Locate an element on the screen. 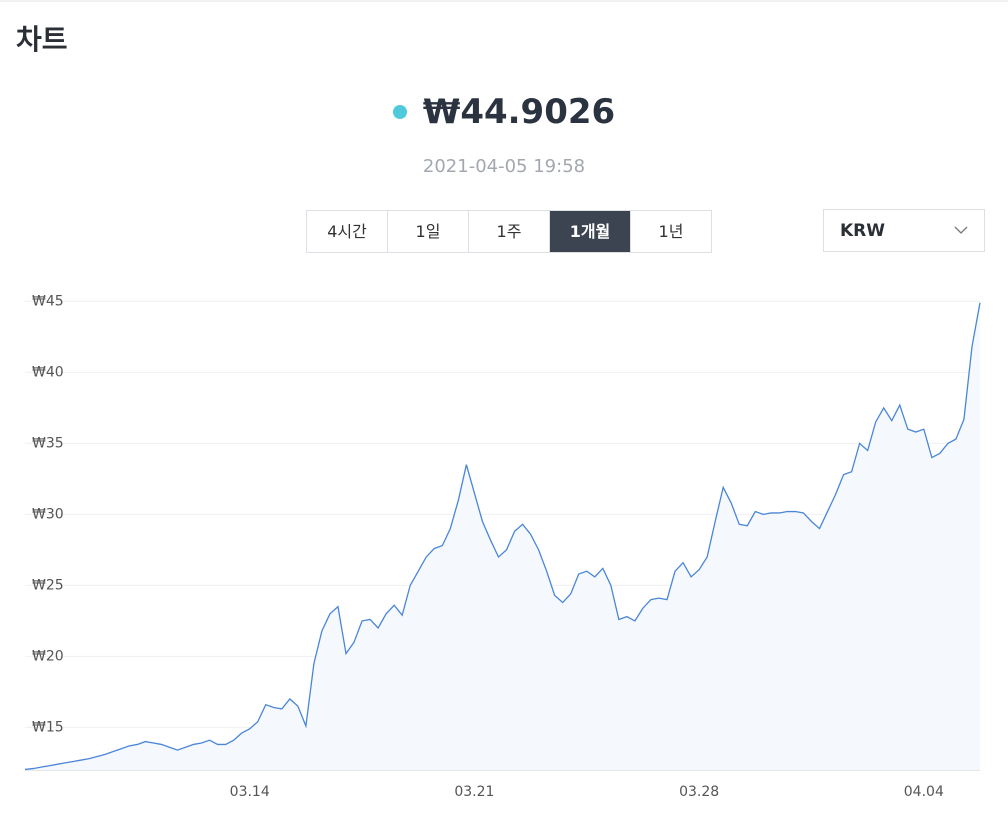 Image resolution: width=1008 pixels, height=828 pixels. y-tick-label: ₩15 is located at coordinates (48, 727).